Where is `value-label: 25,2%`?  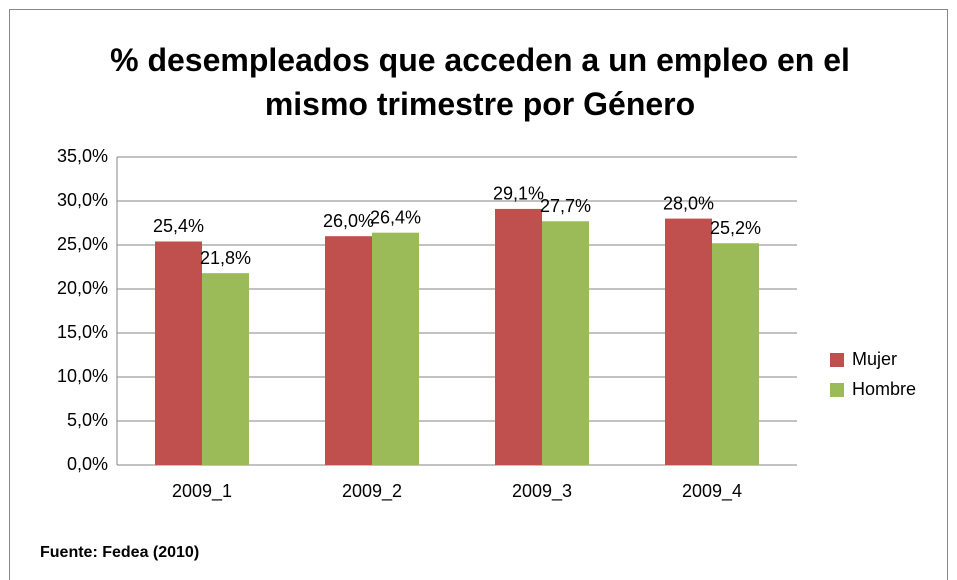
value-label: 25,2% is located at coordinates (735, 228).